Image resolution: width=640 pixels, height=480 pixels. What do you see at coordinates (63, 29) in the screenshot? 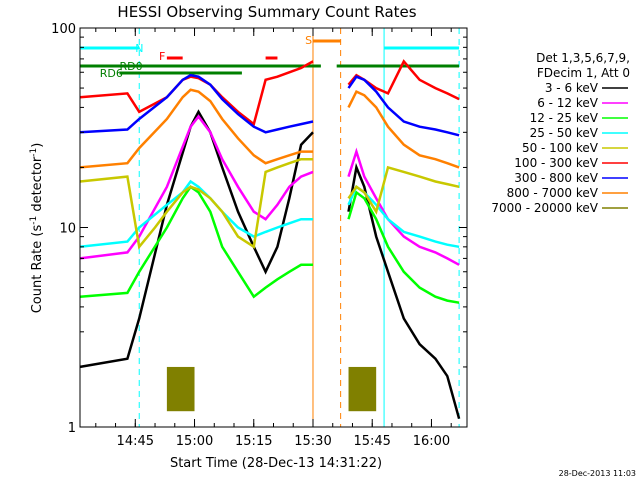
I see `y-tick-label-2: 100` at bounding box center [63, 29].